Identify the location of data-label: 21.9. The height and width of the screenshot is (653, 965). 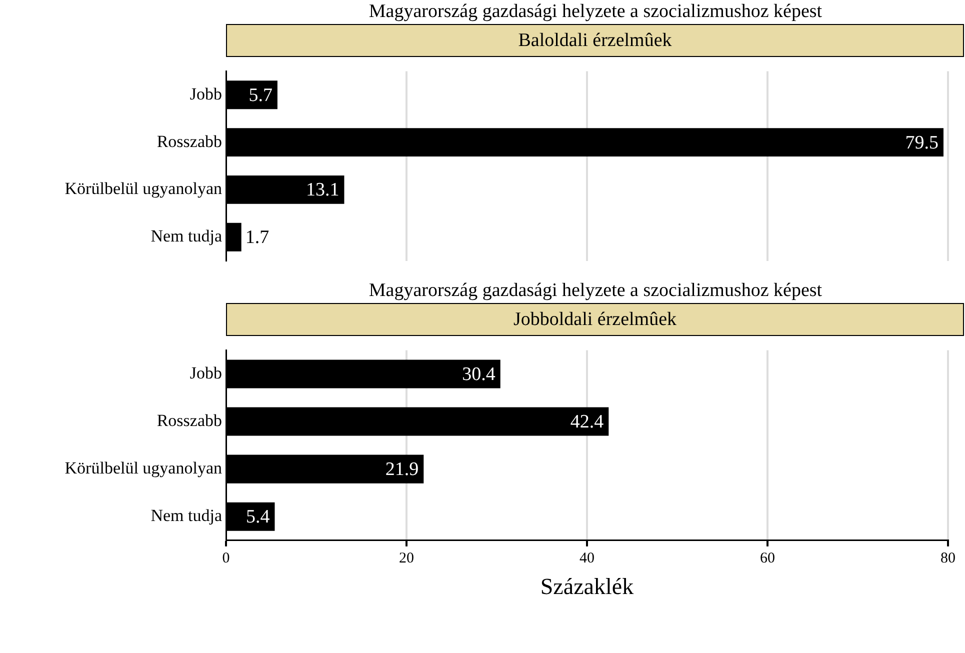
(402, 469).